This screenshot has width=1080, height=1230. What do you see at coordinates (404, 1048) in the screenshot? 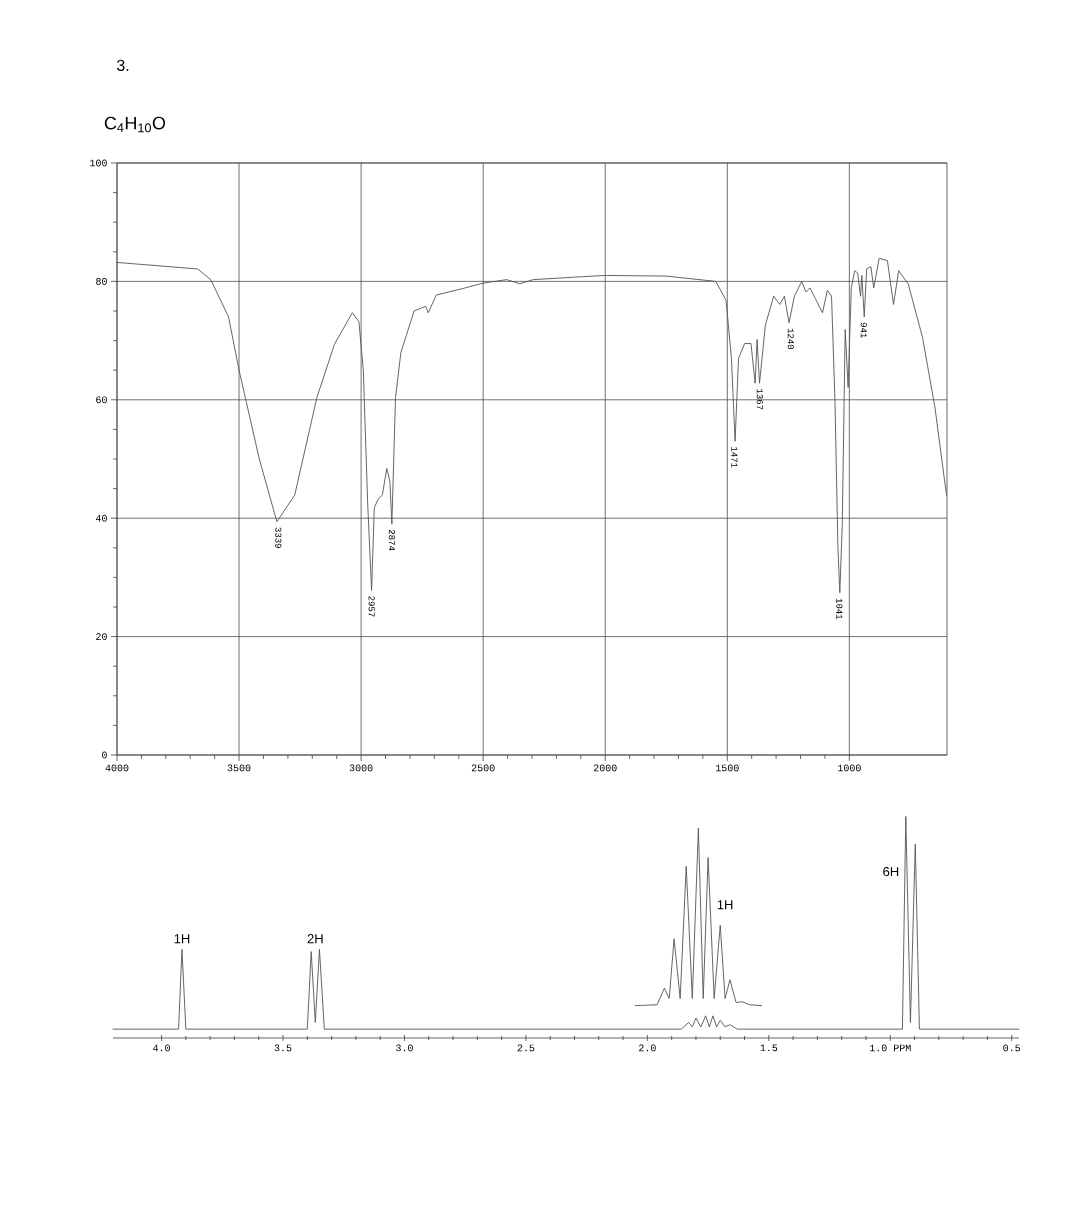
I see `x-tick-label: 3.0` at bounding box center [404, 1048].